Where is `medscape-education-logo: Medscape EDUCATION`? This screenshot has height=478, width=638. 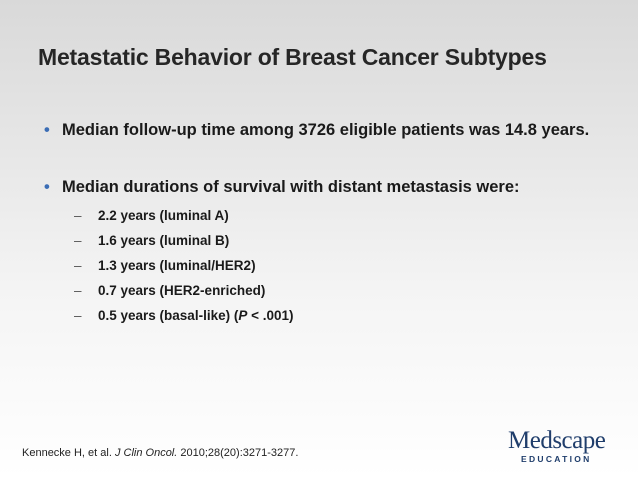 medscape-education-logo: Medscape EDUCATION is located at coordinates (561, 447).